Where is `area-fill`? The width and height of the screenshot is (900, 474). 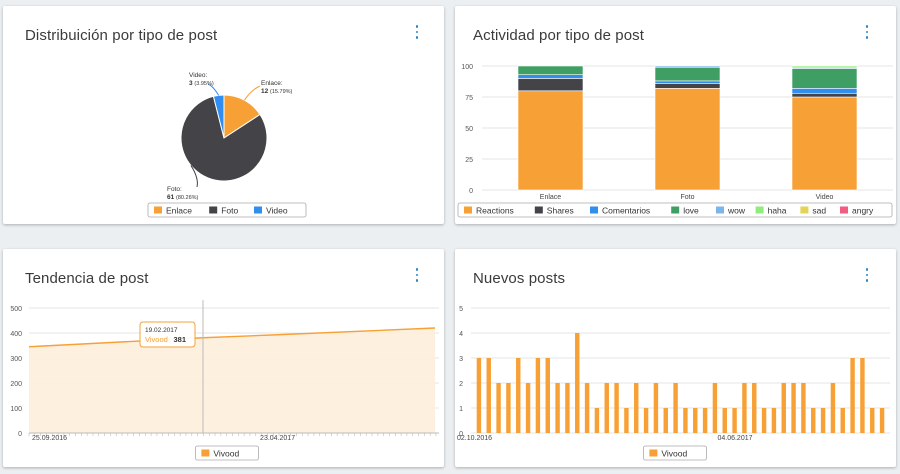
area-fill is located at coordinates (232, 380).